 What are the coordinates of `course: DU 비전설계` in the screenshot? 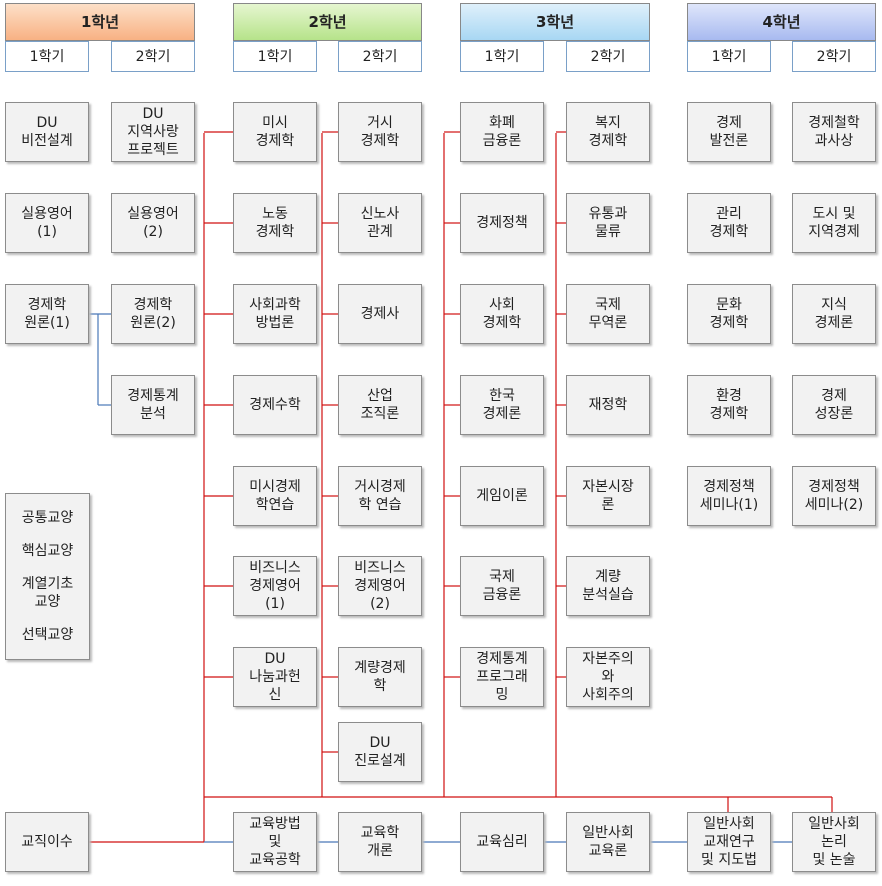 It's located at (47, 132).